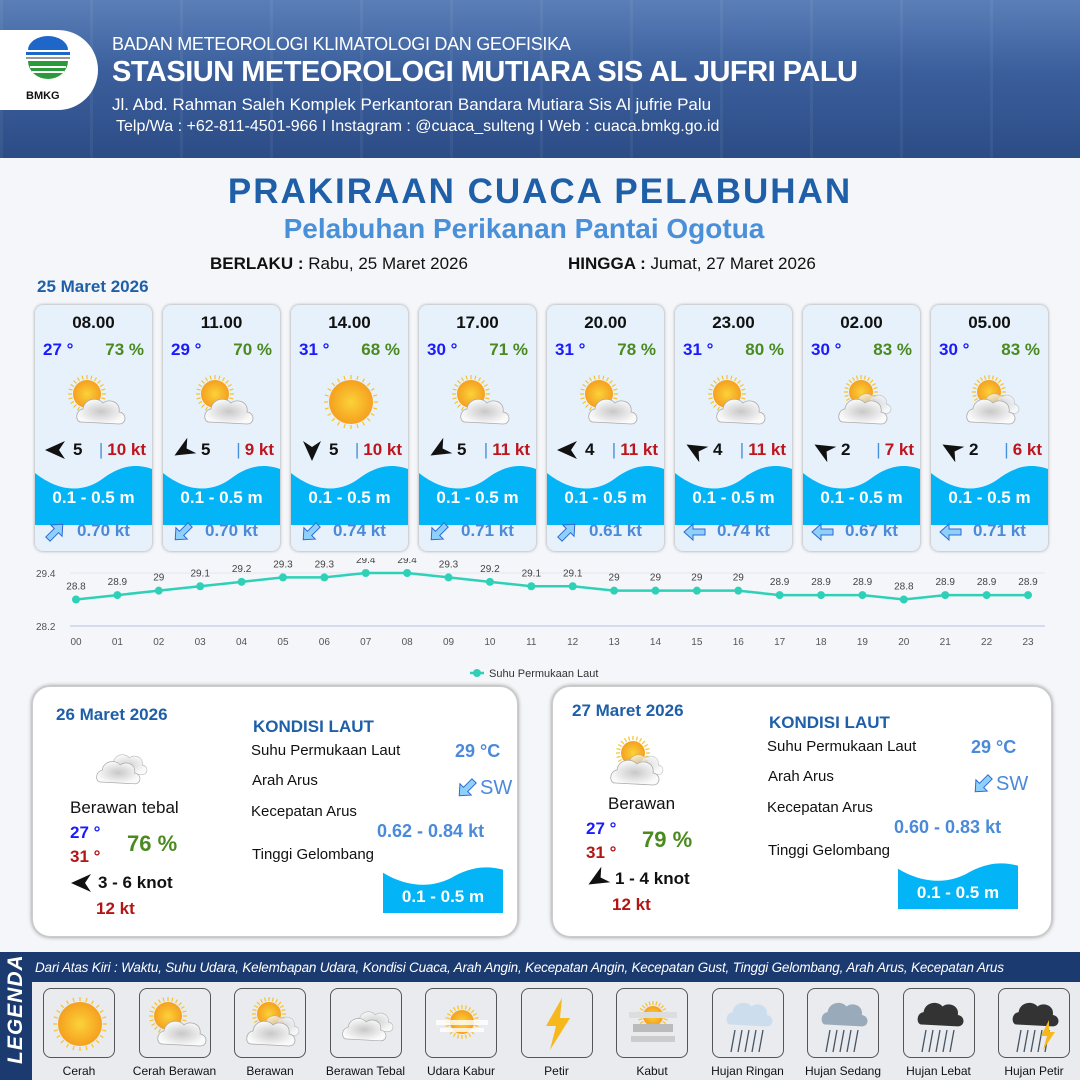  What do you see at coordinates (94, 531) in the screenshot?
I see `current-row: 0.70 kt` at bounding box center [94, 531].